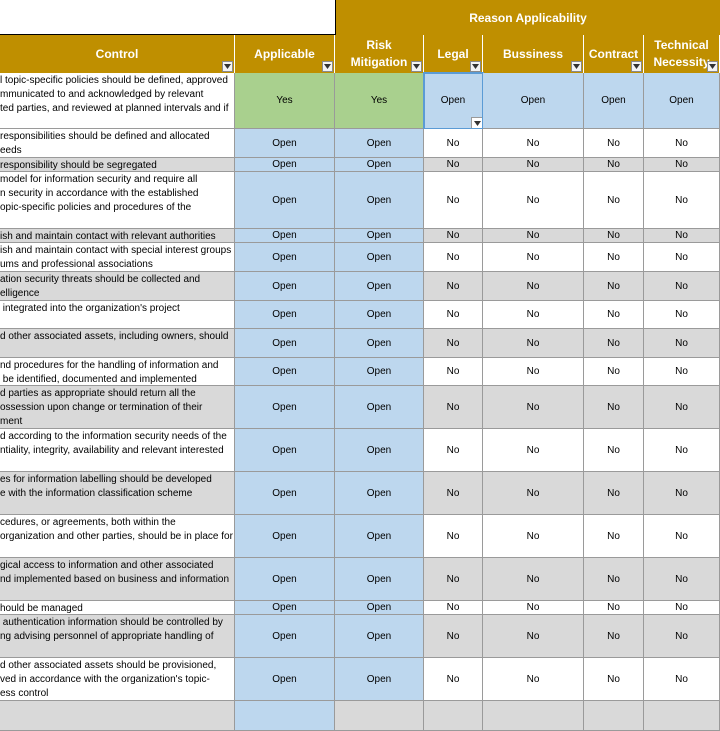  Describe the element at coordinates (682, 101) in the screenshot. I see `cell-technical-necessity: Open` at that location.